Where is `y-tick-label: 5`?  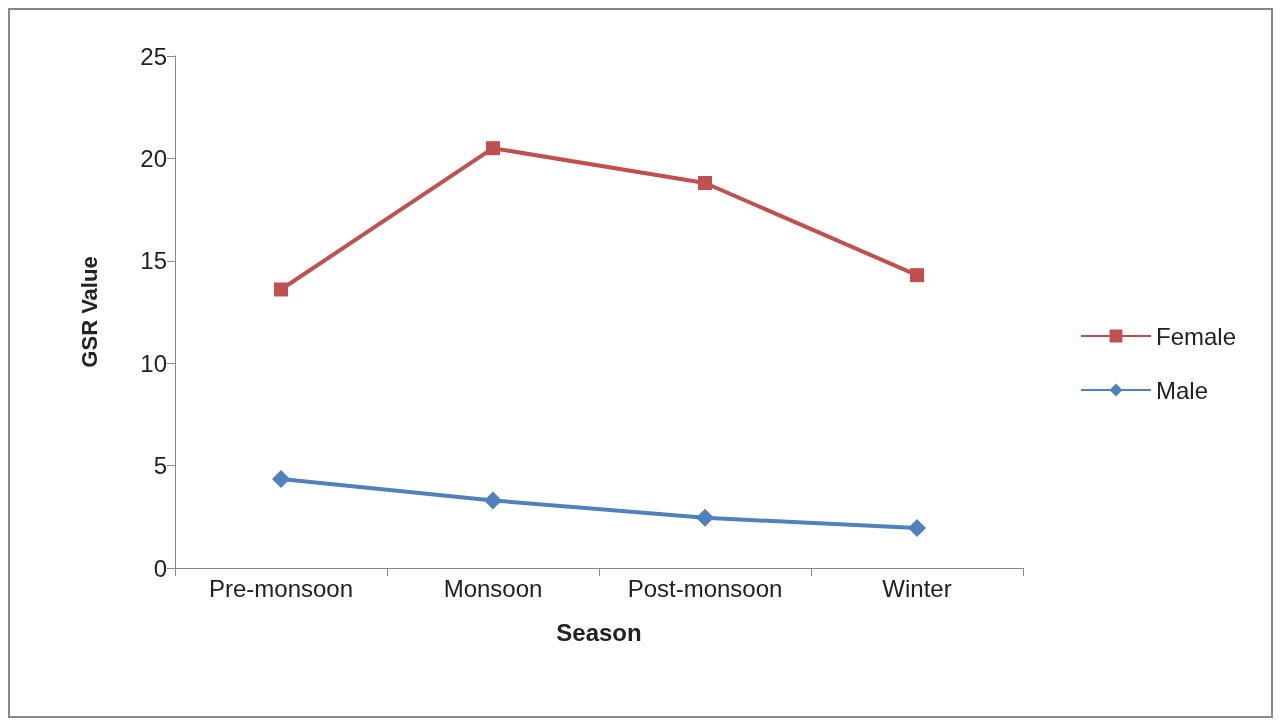
y-tick-label: 5 is located at coordinates (160, 466).